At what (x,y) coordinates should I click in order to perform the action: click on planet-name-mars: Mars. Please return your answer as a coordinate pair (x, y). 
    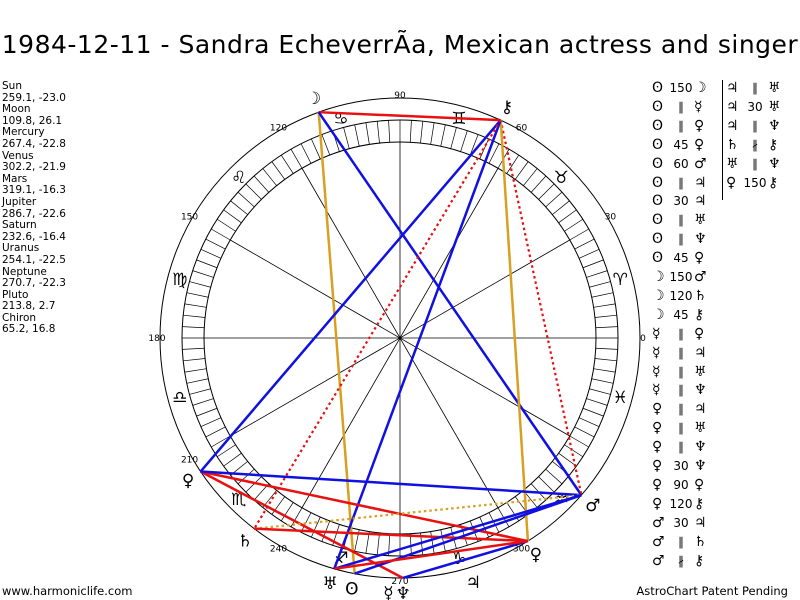
    Looking at the image, I should click on (15, 178).